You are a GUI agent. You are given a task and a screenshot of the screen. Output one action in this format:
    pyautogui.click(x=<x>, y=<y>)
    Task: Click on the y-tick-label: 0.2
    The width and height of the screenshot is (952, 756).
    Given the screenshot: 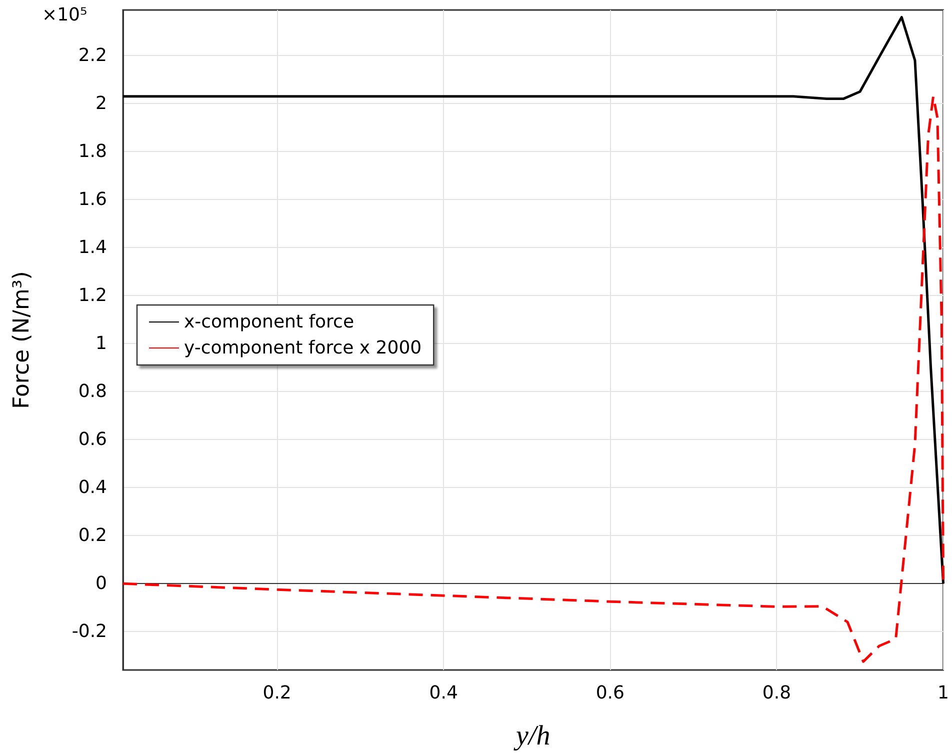 What is the action you would take?
    pyautogui.click(x=92, y=535)
    